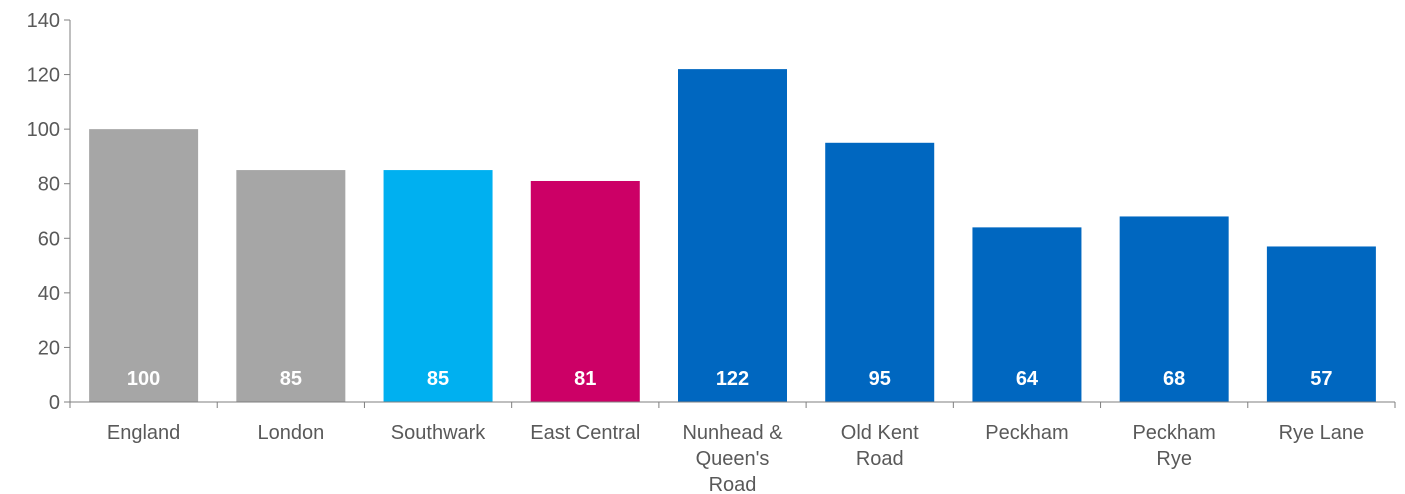 Image resolution: width=1405 pixels, height=494 pixels. I want to click on category-label: Southwark, so click(438, 433).